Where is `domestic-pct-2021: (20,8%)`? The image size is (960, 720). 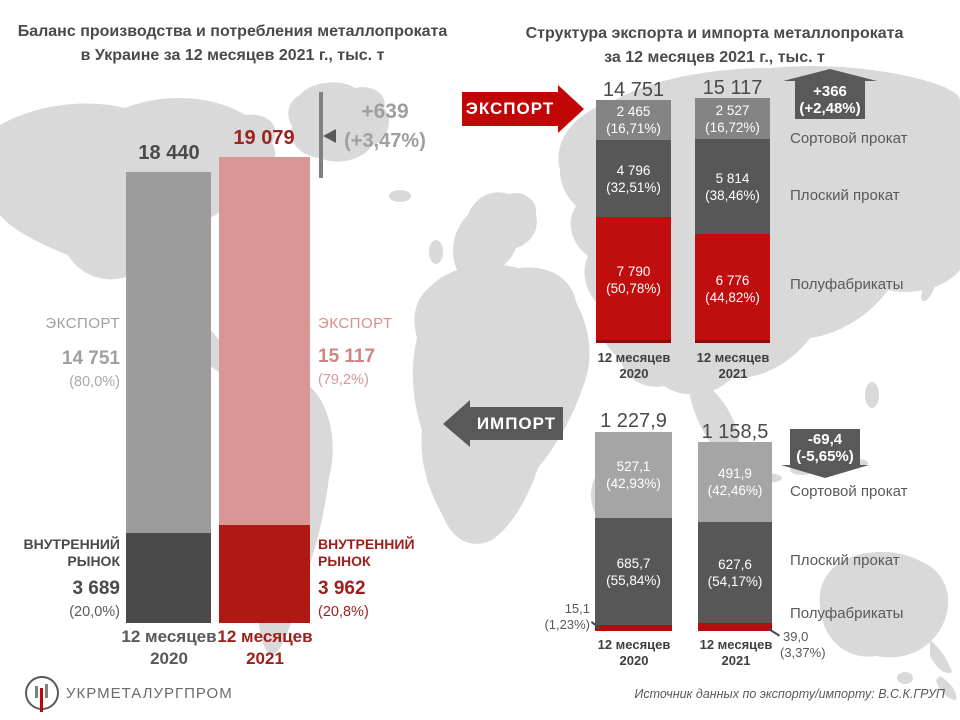 domestic-pct-2021: (20,8%) is located at coordinates (343, 612).